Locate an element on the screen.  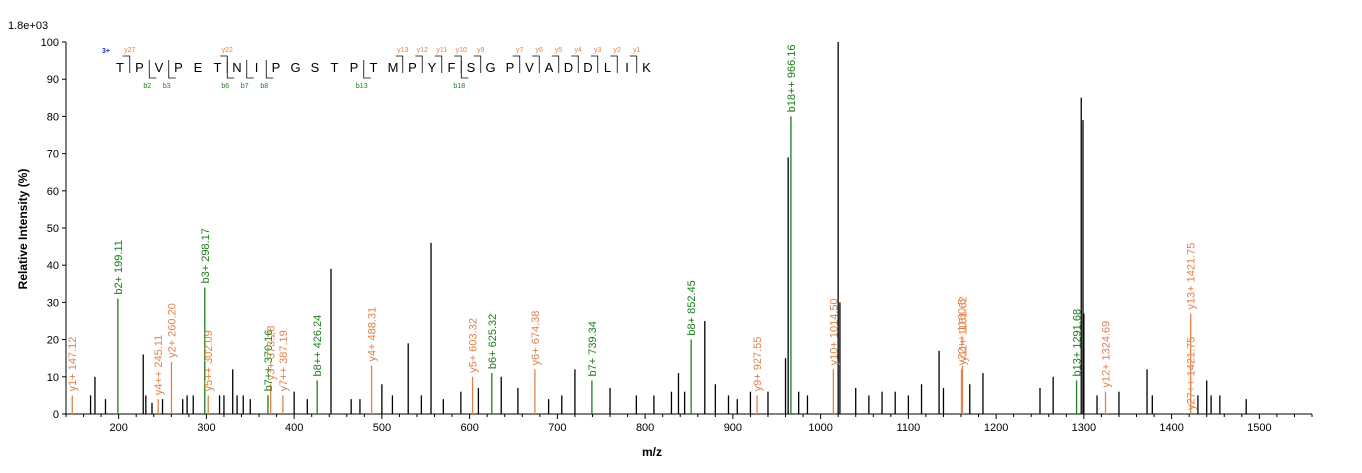
peak-label-b: b18++ 966.16 is located at coordinates (792, 78).